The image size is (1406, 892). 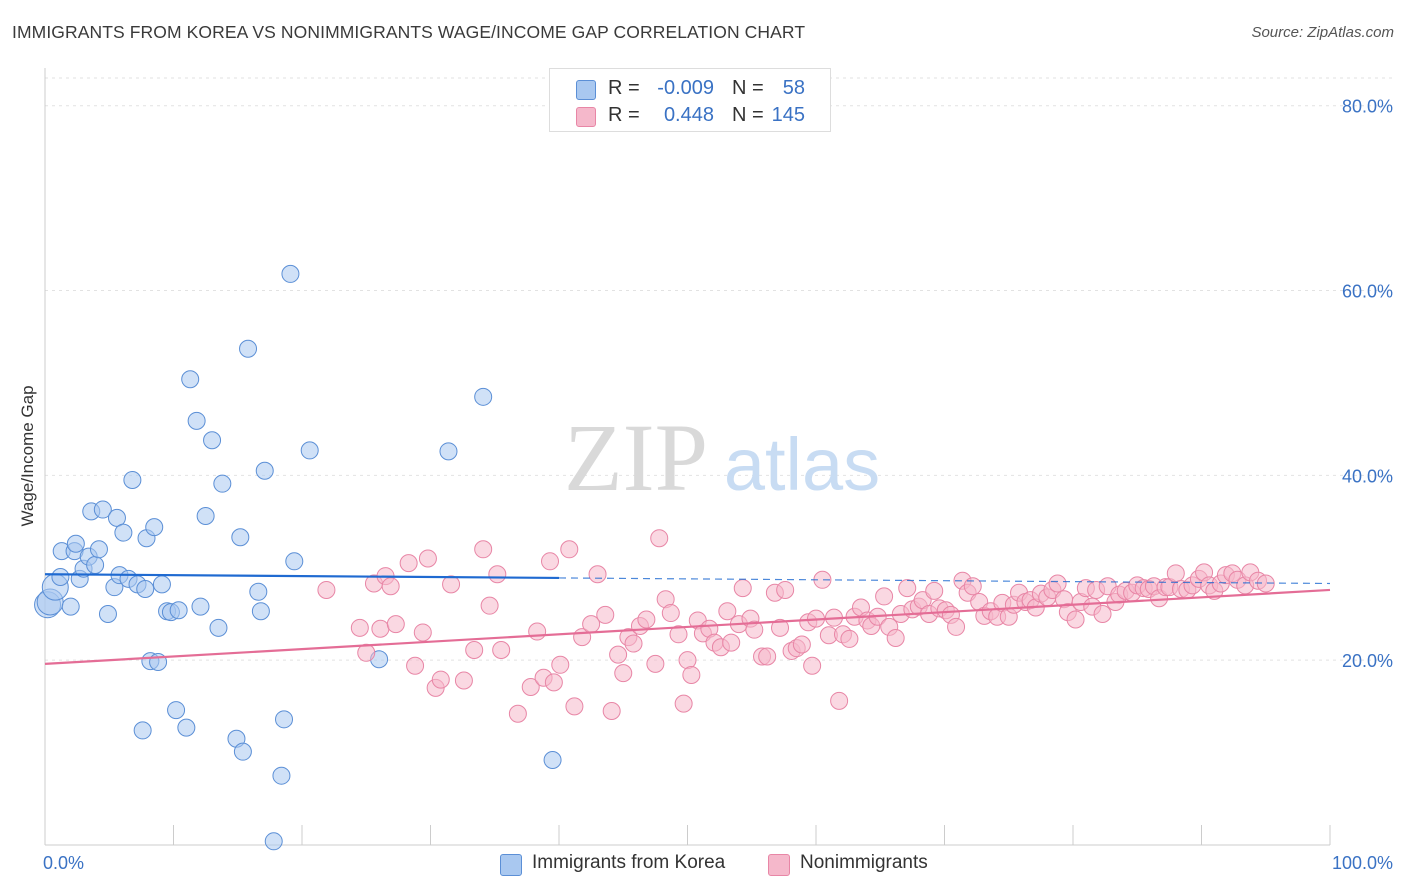 I want to click on y-tick-label: 60.0%, so click(x=1367, y=292).